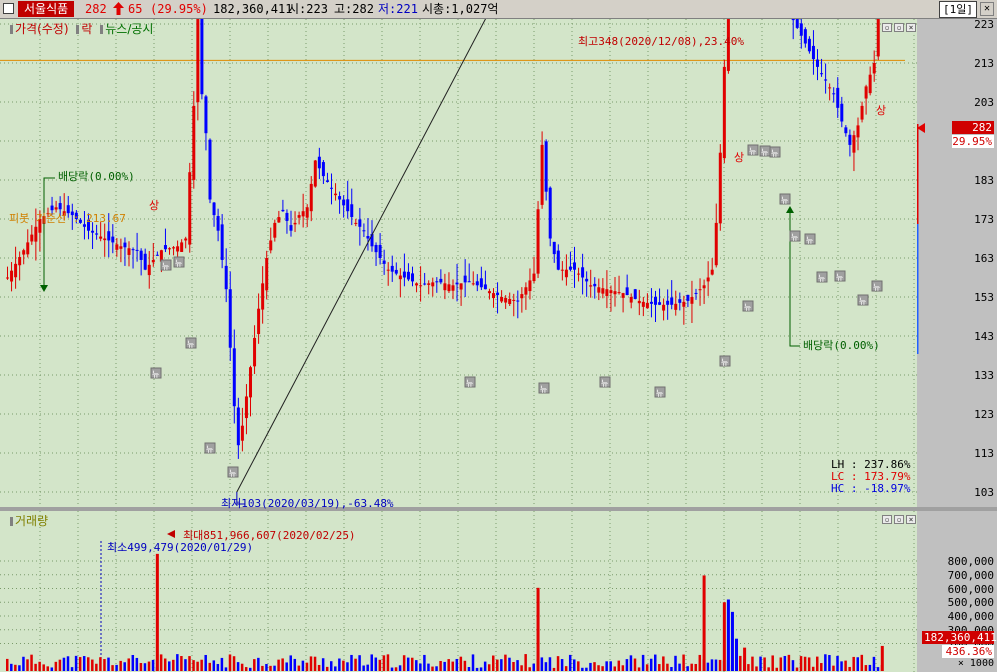  I want to click on price-legend: 가격(수정) 락 뉴스/공시, so click(81, 29).